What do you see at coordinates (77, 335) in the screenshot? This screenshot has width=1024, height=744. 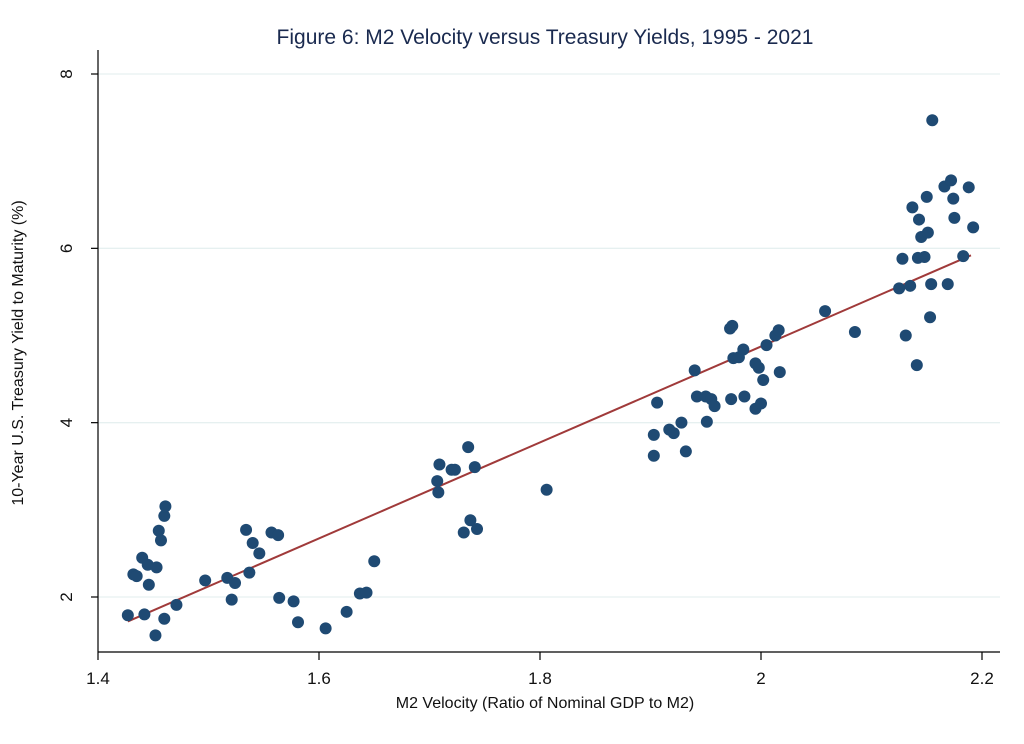 I see `y-axis-ticks: 2 4 6 8` at bounding box center [77, 335].